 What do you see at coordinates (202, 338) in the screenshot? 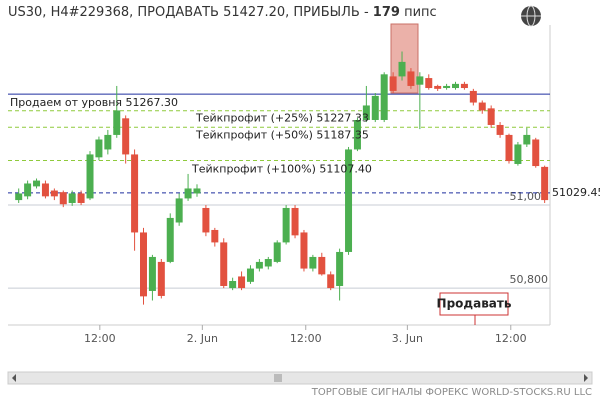
I see `x-tick-label: 2. Jun` at bounding box center [202, 338].